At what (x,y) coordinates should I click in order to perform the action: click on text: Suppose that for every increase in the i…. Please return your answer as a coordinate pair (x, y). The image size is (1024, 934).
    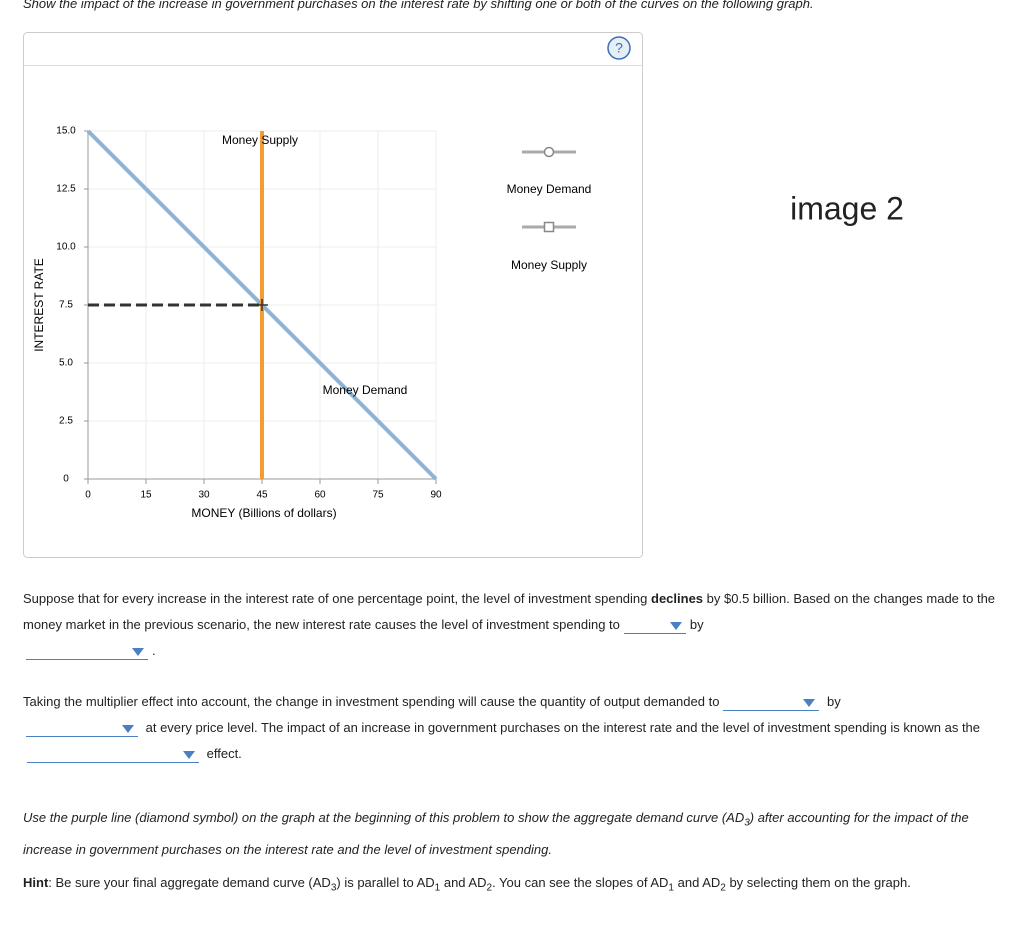
    Looking at the image, I should click on (335, 598).